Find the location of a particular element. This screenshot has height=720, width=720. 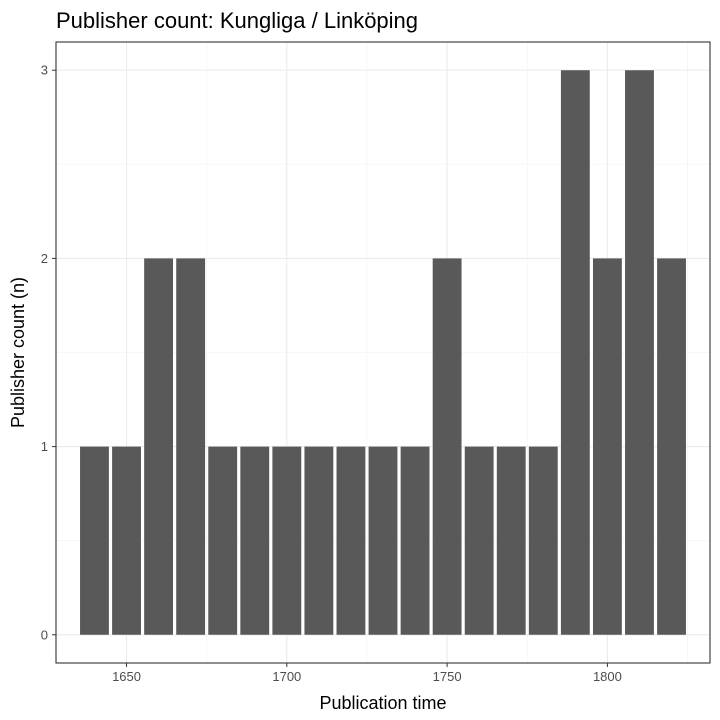

y-axis: 0 1 2 3 is located at coordinates (48, 352).